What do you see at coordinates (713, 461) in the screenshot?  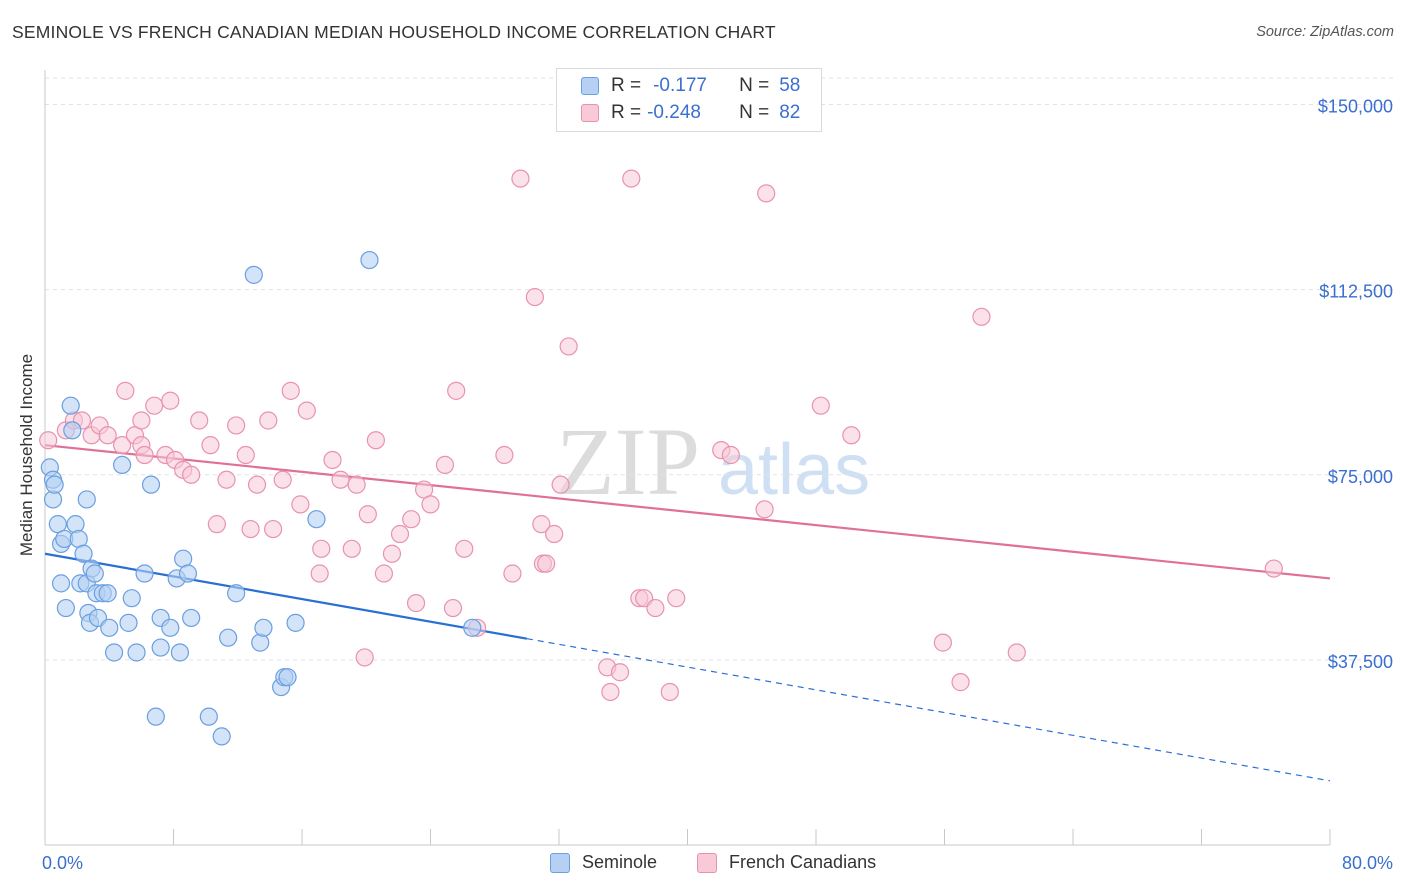 I see `watermark: ZIP atlas` at bounding box center [713, 461].